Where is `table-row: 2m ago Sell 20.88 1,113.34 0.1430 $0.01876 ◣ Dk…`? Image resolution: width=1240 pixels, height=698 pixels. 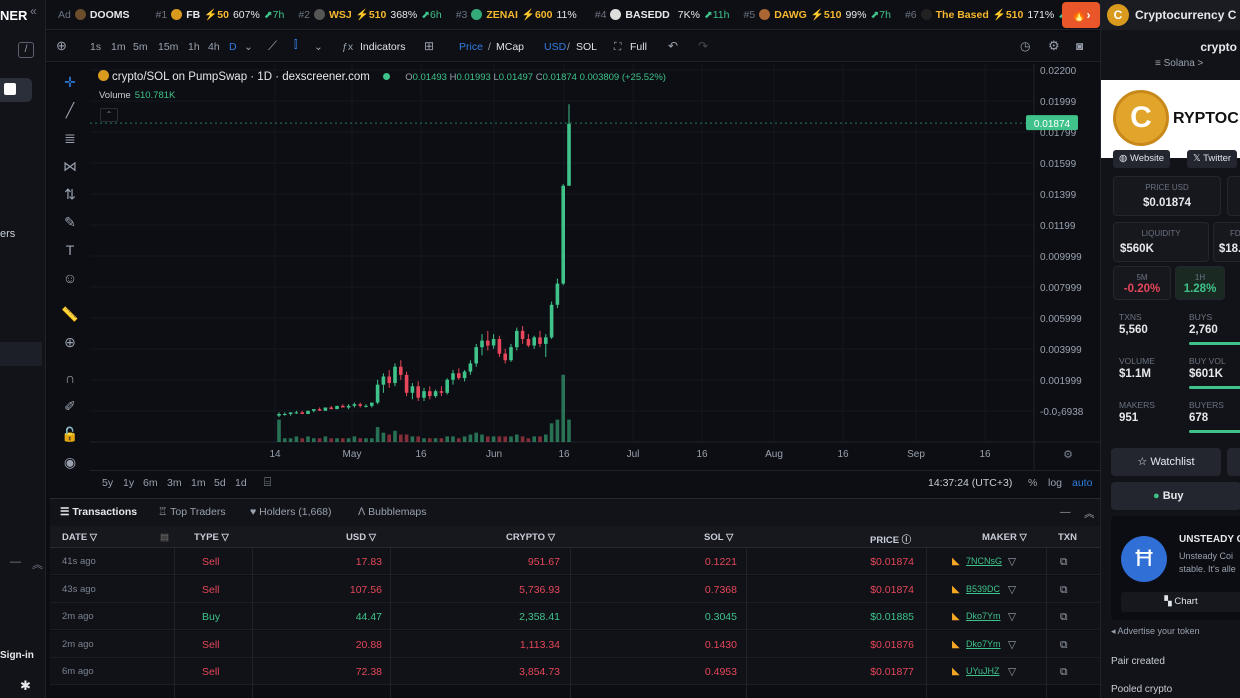 table-row: 2m ago Sell 20.88 1,113.34 0.1430 $0.01876 ◣ Dk… is located at coordinates (575, 644).